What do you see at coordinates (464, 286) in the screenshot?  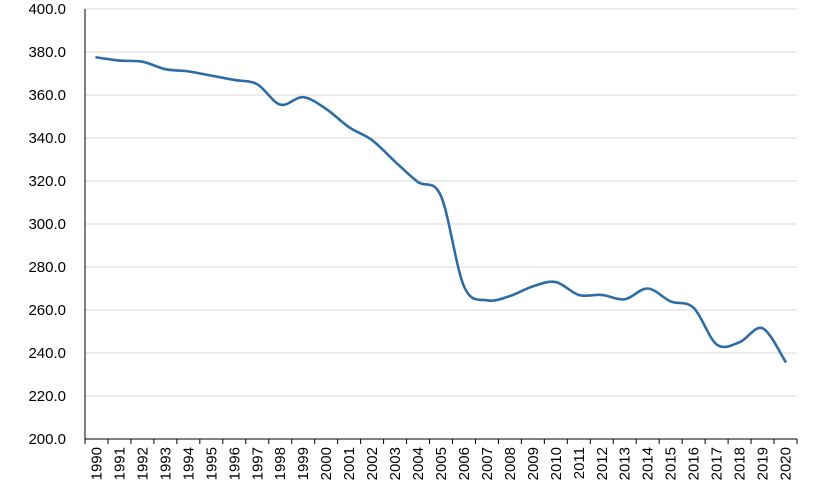 I see `data-point-2006` at bounding box center [464, 286].